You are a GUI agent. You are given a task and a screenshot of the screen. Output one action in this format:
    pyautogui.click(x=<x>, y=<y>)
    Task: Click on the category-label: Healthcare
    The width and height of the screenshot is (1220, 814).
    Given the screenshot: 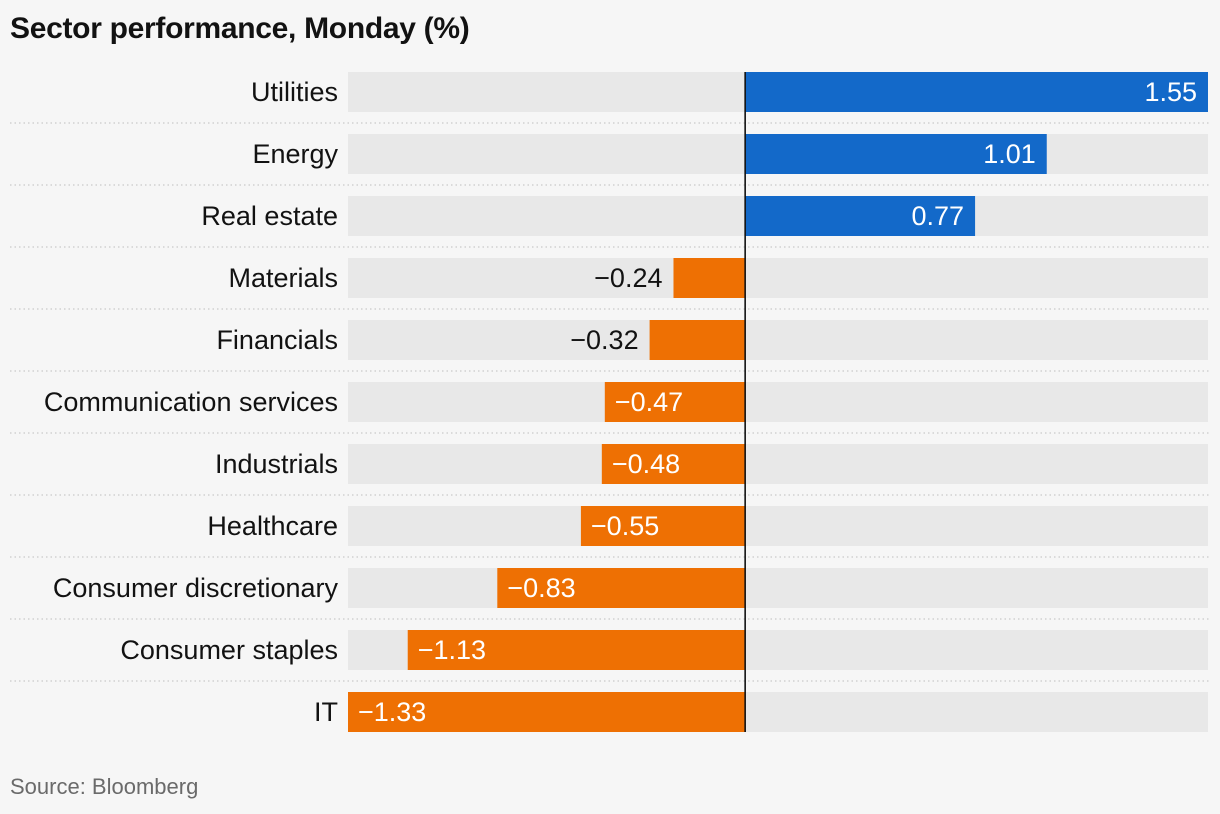 What is the action you would take?
    pyautogui.click(x=272, y=526)
    